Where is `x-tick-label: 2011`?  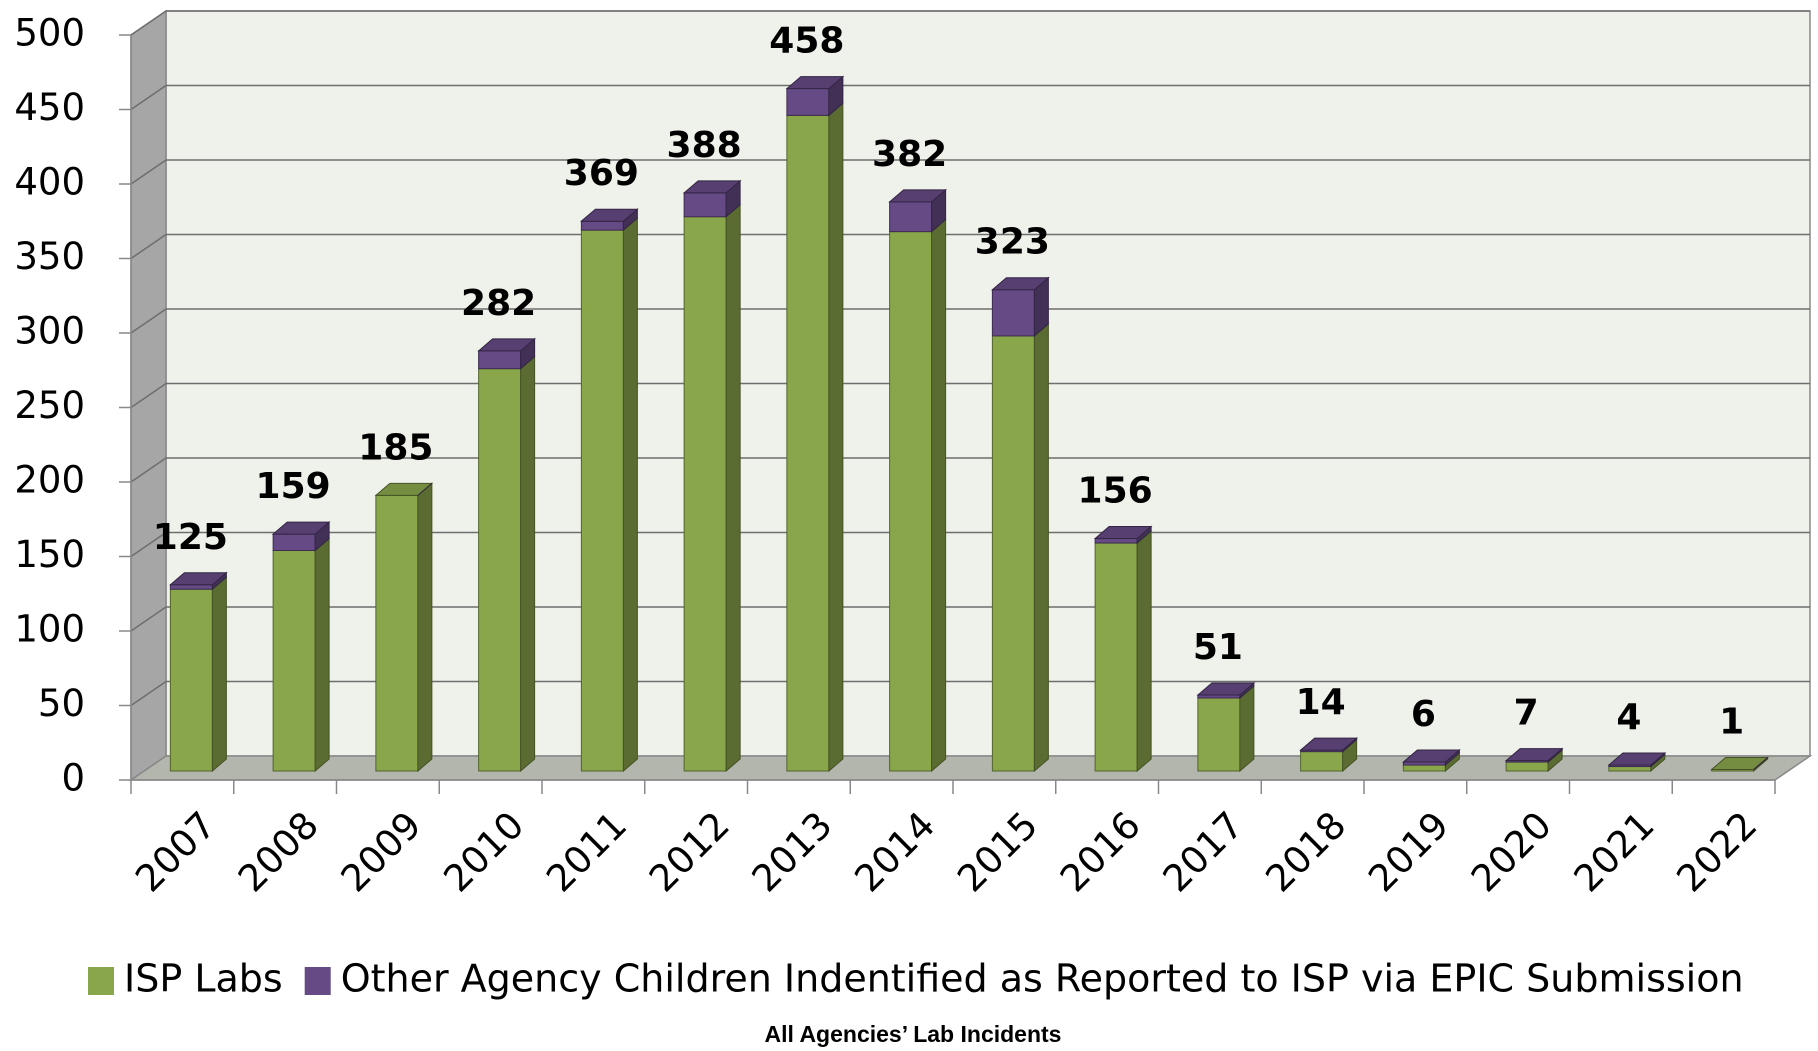
x-tick-label: 2011 is located at coordinates (586, 851).